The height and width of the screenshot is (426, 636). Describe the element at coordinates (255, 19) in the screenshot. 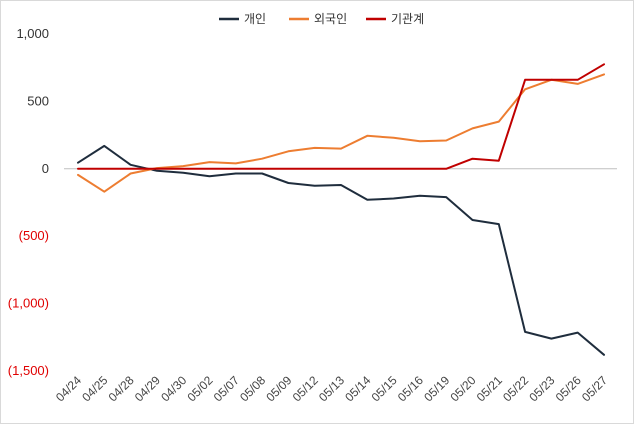

I see `legend-label: 개인` at that location.